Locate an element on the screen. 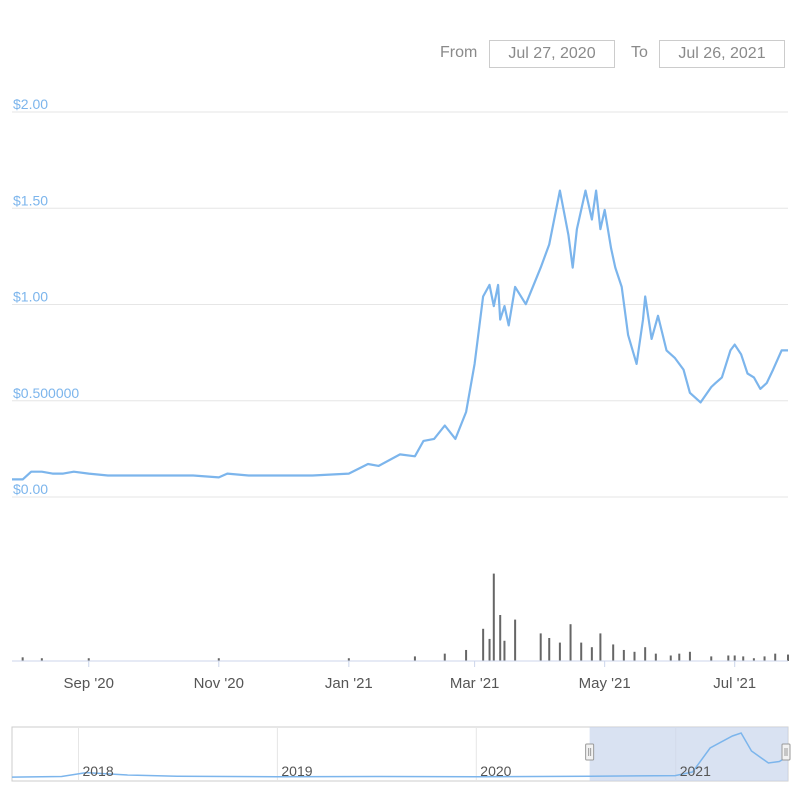  x-tick-label: Jan '21 is located at coordinates (349, 683).